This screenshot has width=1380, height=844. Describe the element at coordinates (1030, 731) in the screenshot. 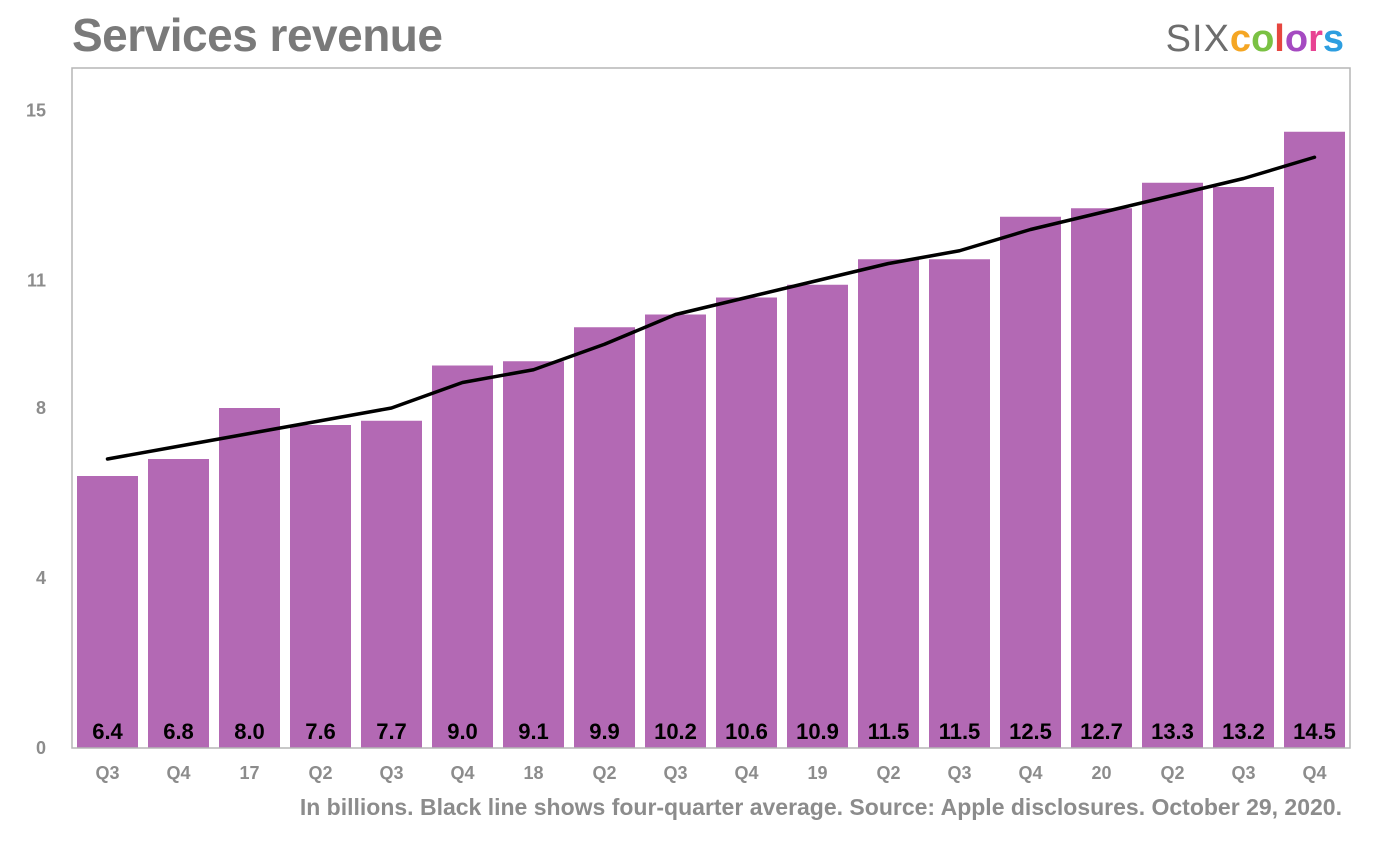

I see `bar-value-label-13: 12.5` at that location.